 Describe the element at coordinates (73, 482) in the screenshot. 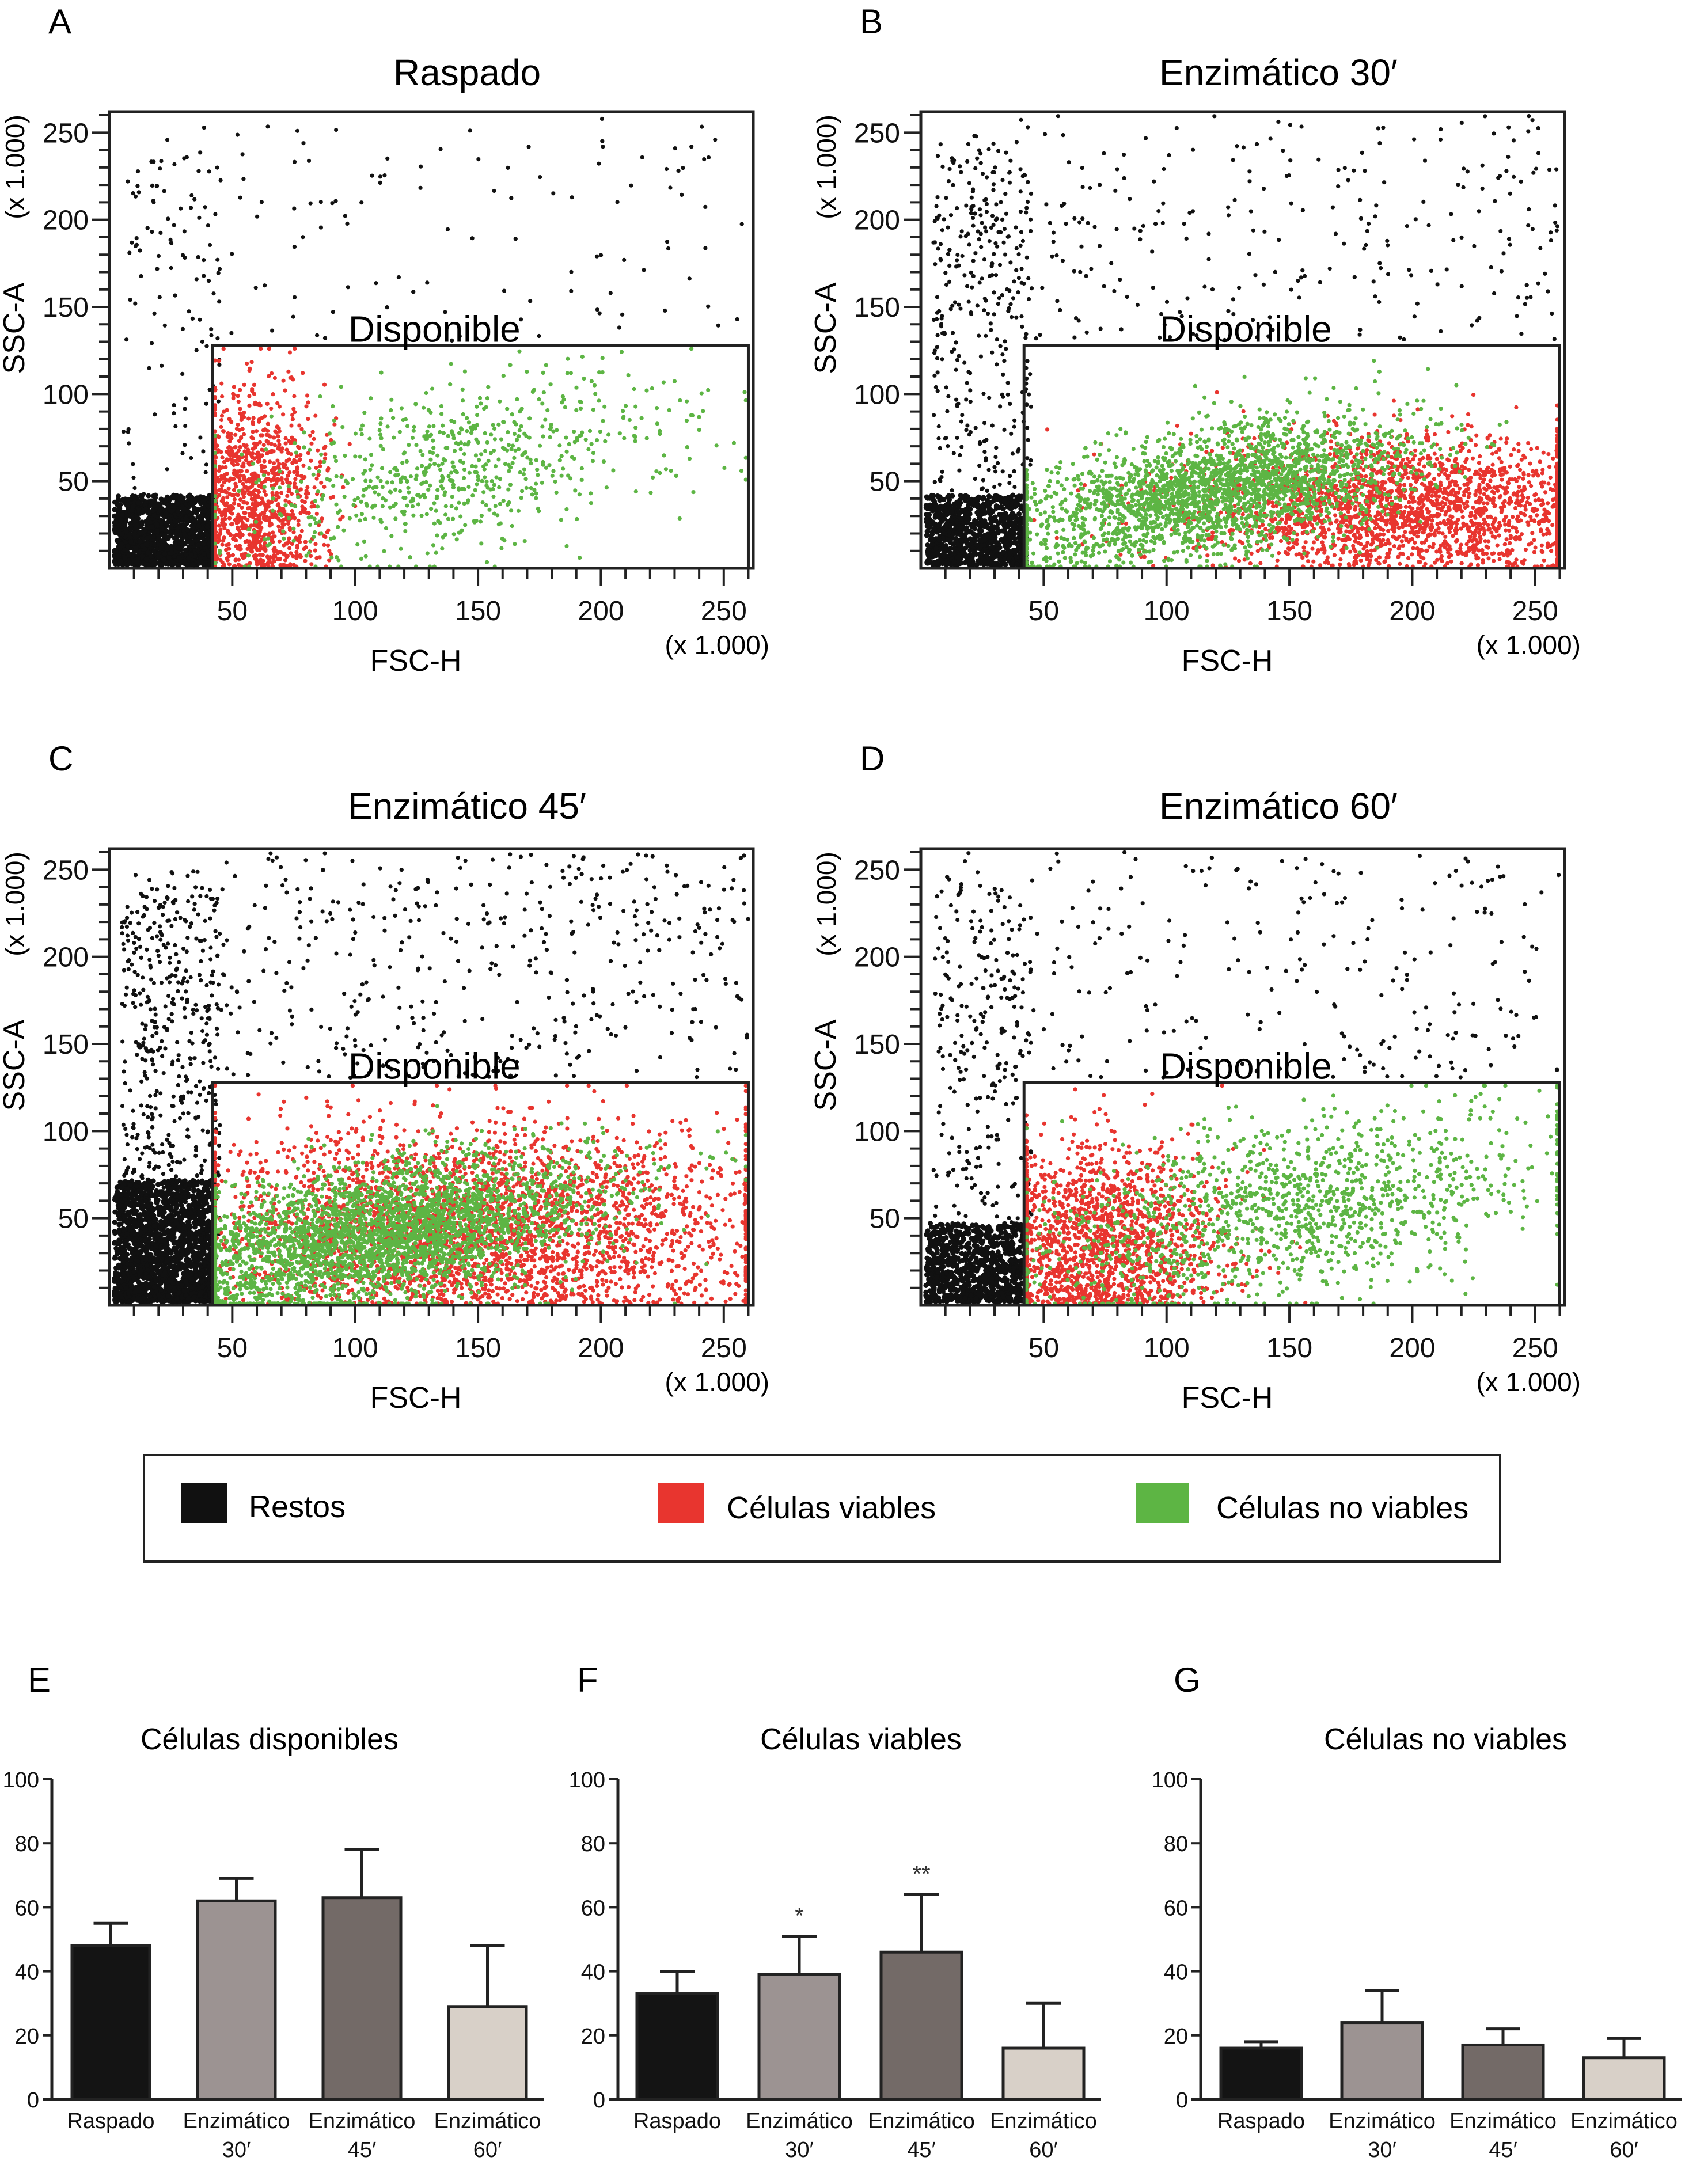

I see `y-tick-label: 50` at that location.